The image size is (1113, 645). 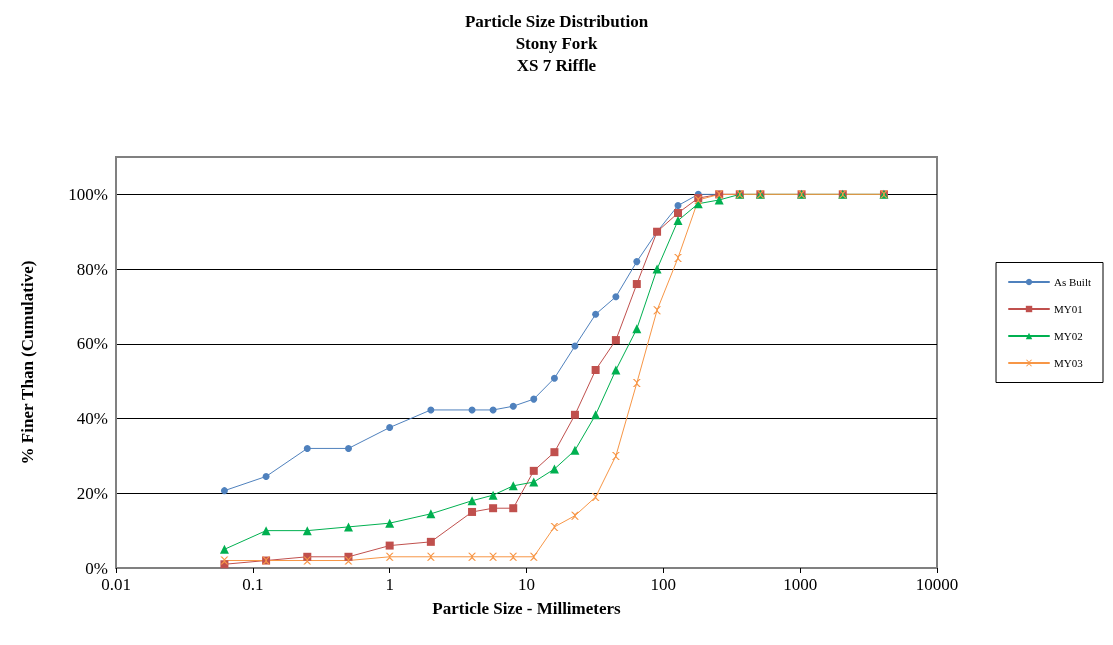 What do you see at coordinates (92, 344) in the screenshot?
I see `y-tick-label: 60%` at bounding box center [92, 344].